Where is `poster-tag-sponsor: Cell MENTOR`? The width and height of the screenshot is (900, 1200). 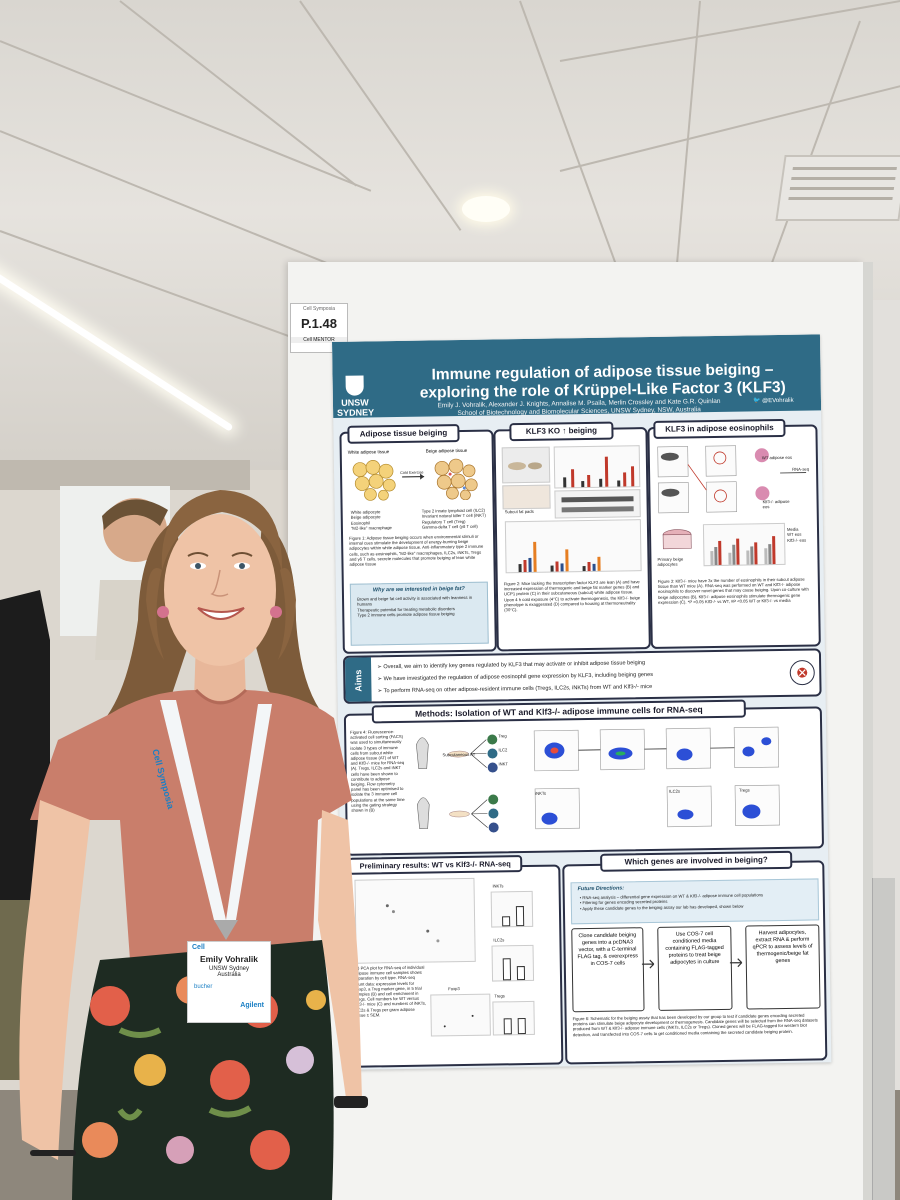 poster-tag-sponsor: Cell MENTOR is located at coordinates (319, 340).